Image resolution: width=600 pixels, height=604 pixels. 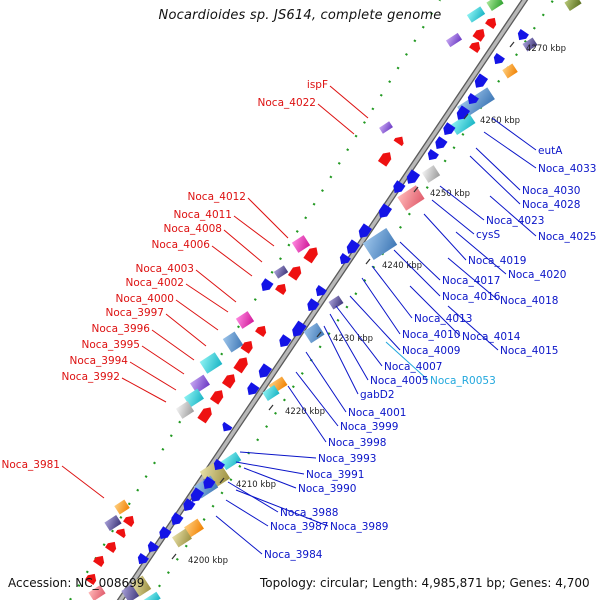 I want to click on right-gene-label: Noca_4015, so click(x=529, y=351).